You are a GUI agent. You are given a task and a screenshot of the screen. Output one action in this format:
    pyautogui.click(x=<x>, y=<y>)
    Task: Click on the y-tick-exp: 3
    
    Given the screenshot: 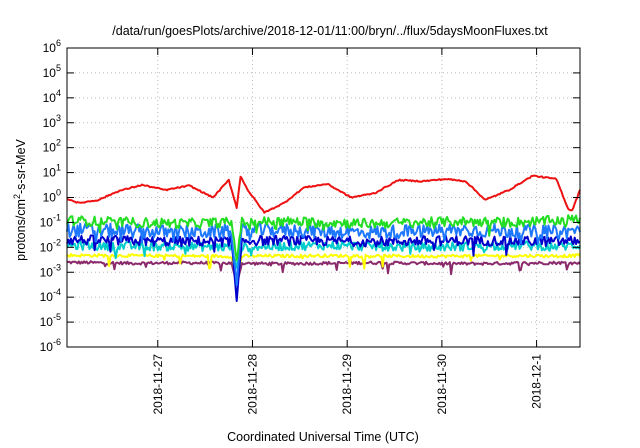 What is the action you would take?
    pyautogui.click(x=58, y=118)
    